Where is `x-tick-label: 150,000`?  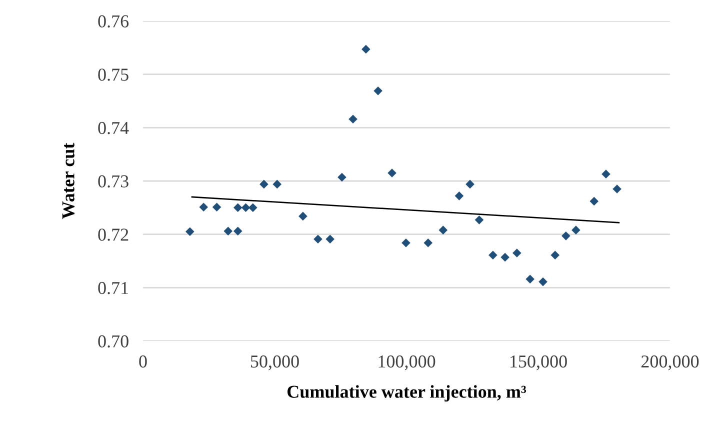
x-tick-label: 150,000 is located at coordinates (538, 362).